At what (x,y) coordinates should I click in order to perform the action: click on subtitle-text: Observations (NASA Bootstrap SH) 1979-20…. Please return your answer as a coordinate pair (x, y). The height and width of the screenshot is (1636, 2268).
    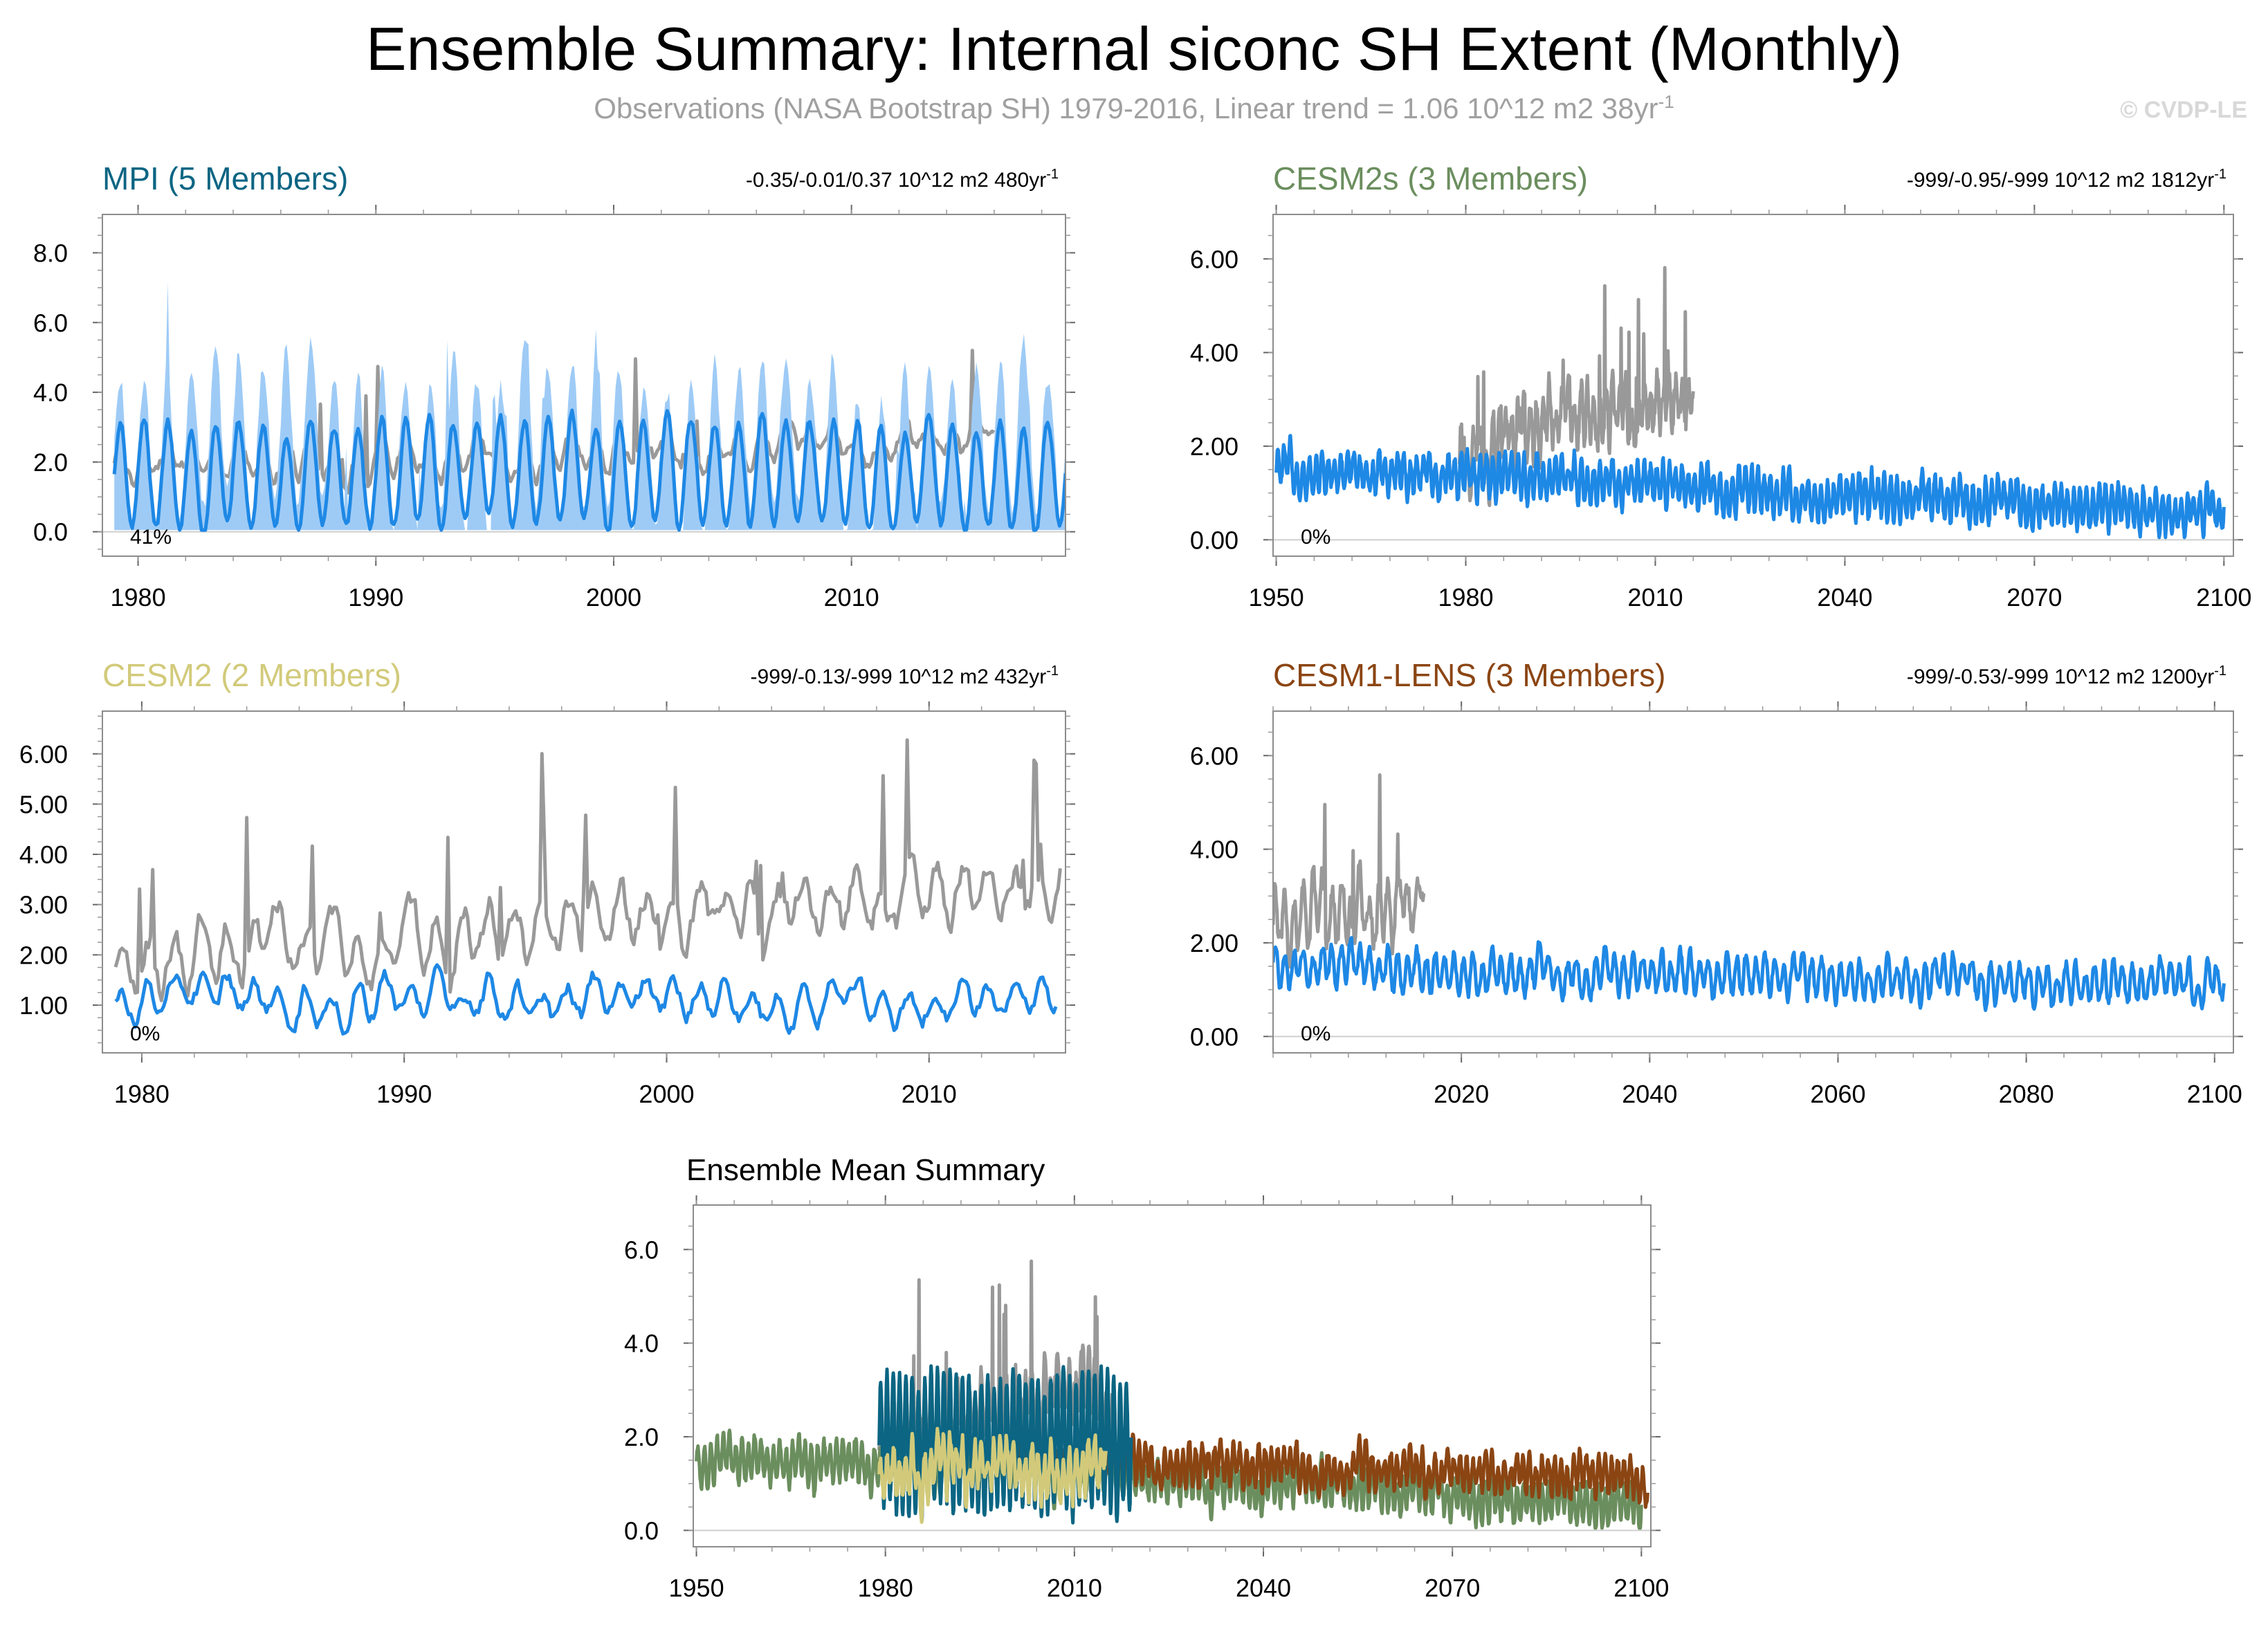
    Looking at the image, I should click on (1126, 108).